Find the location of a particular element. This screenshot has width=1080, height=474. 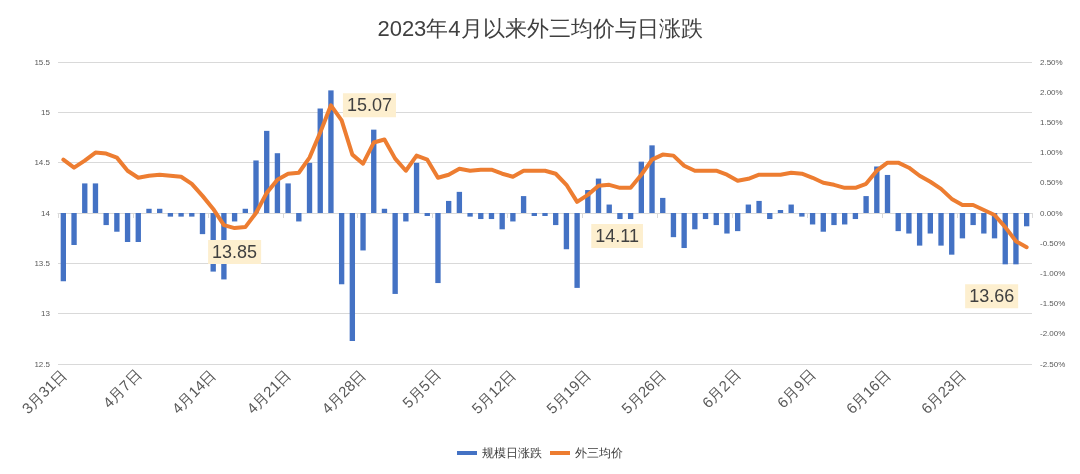

y2-tick-label: 2.50% is located at coordinates (1051, 62).